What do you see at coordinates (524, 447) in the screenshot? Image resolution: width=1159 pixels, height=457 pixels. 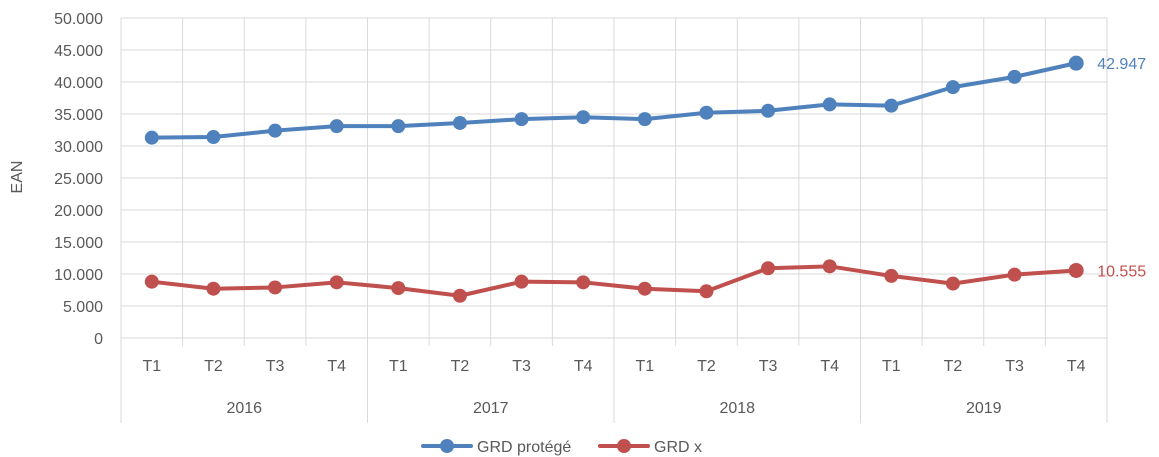 I see `legend-label: GRD protégé` at bounding box center [524, 447].